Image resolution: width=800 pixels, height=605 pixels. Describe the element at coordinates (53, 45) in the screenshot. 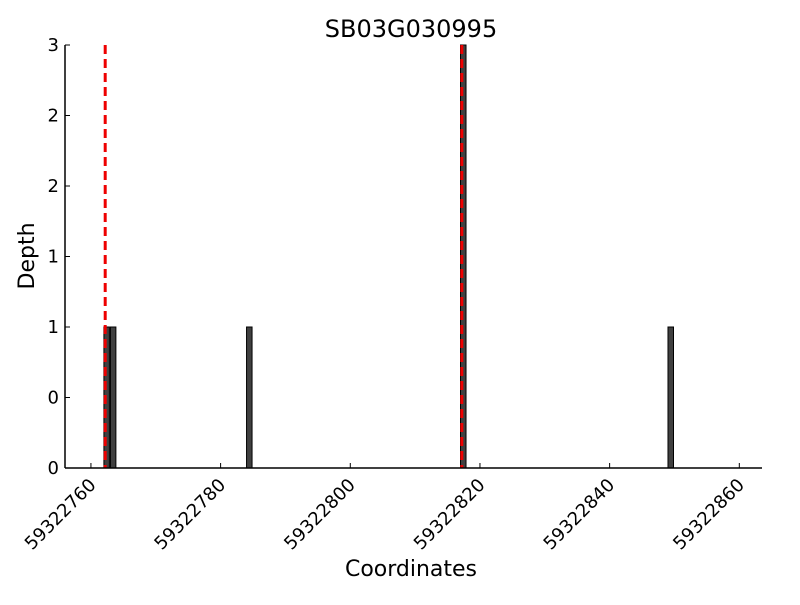

I see `y-tick-label-6: 3` at that location.